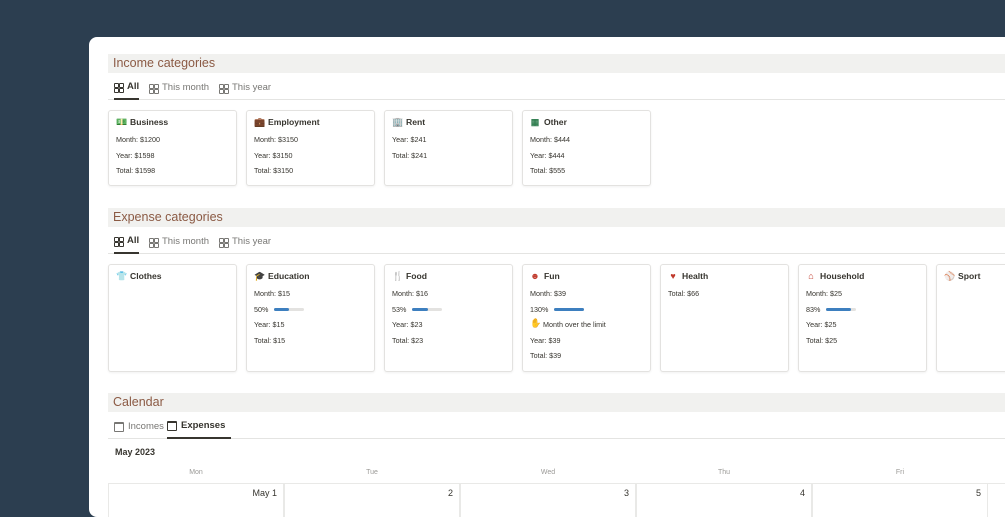 The image size is (1005, 517). I want to click on calendar-tab-expenses: Expenses, so click(199, 427).